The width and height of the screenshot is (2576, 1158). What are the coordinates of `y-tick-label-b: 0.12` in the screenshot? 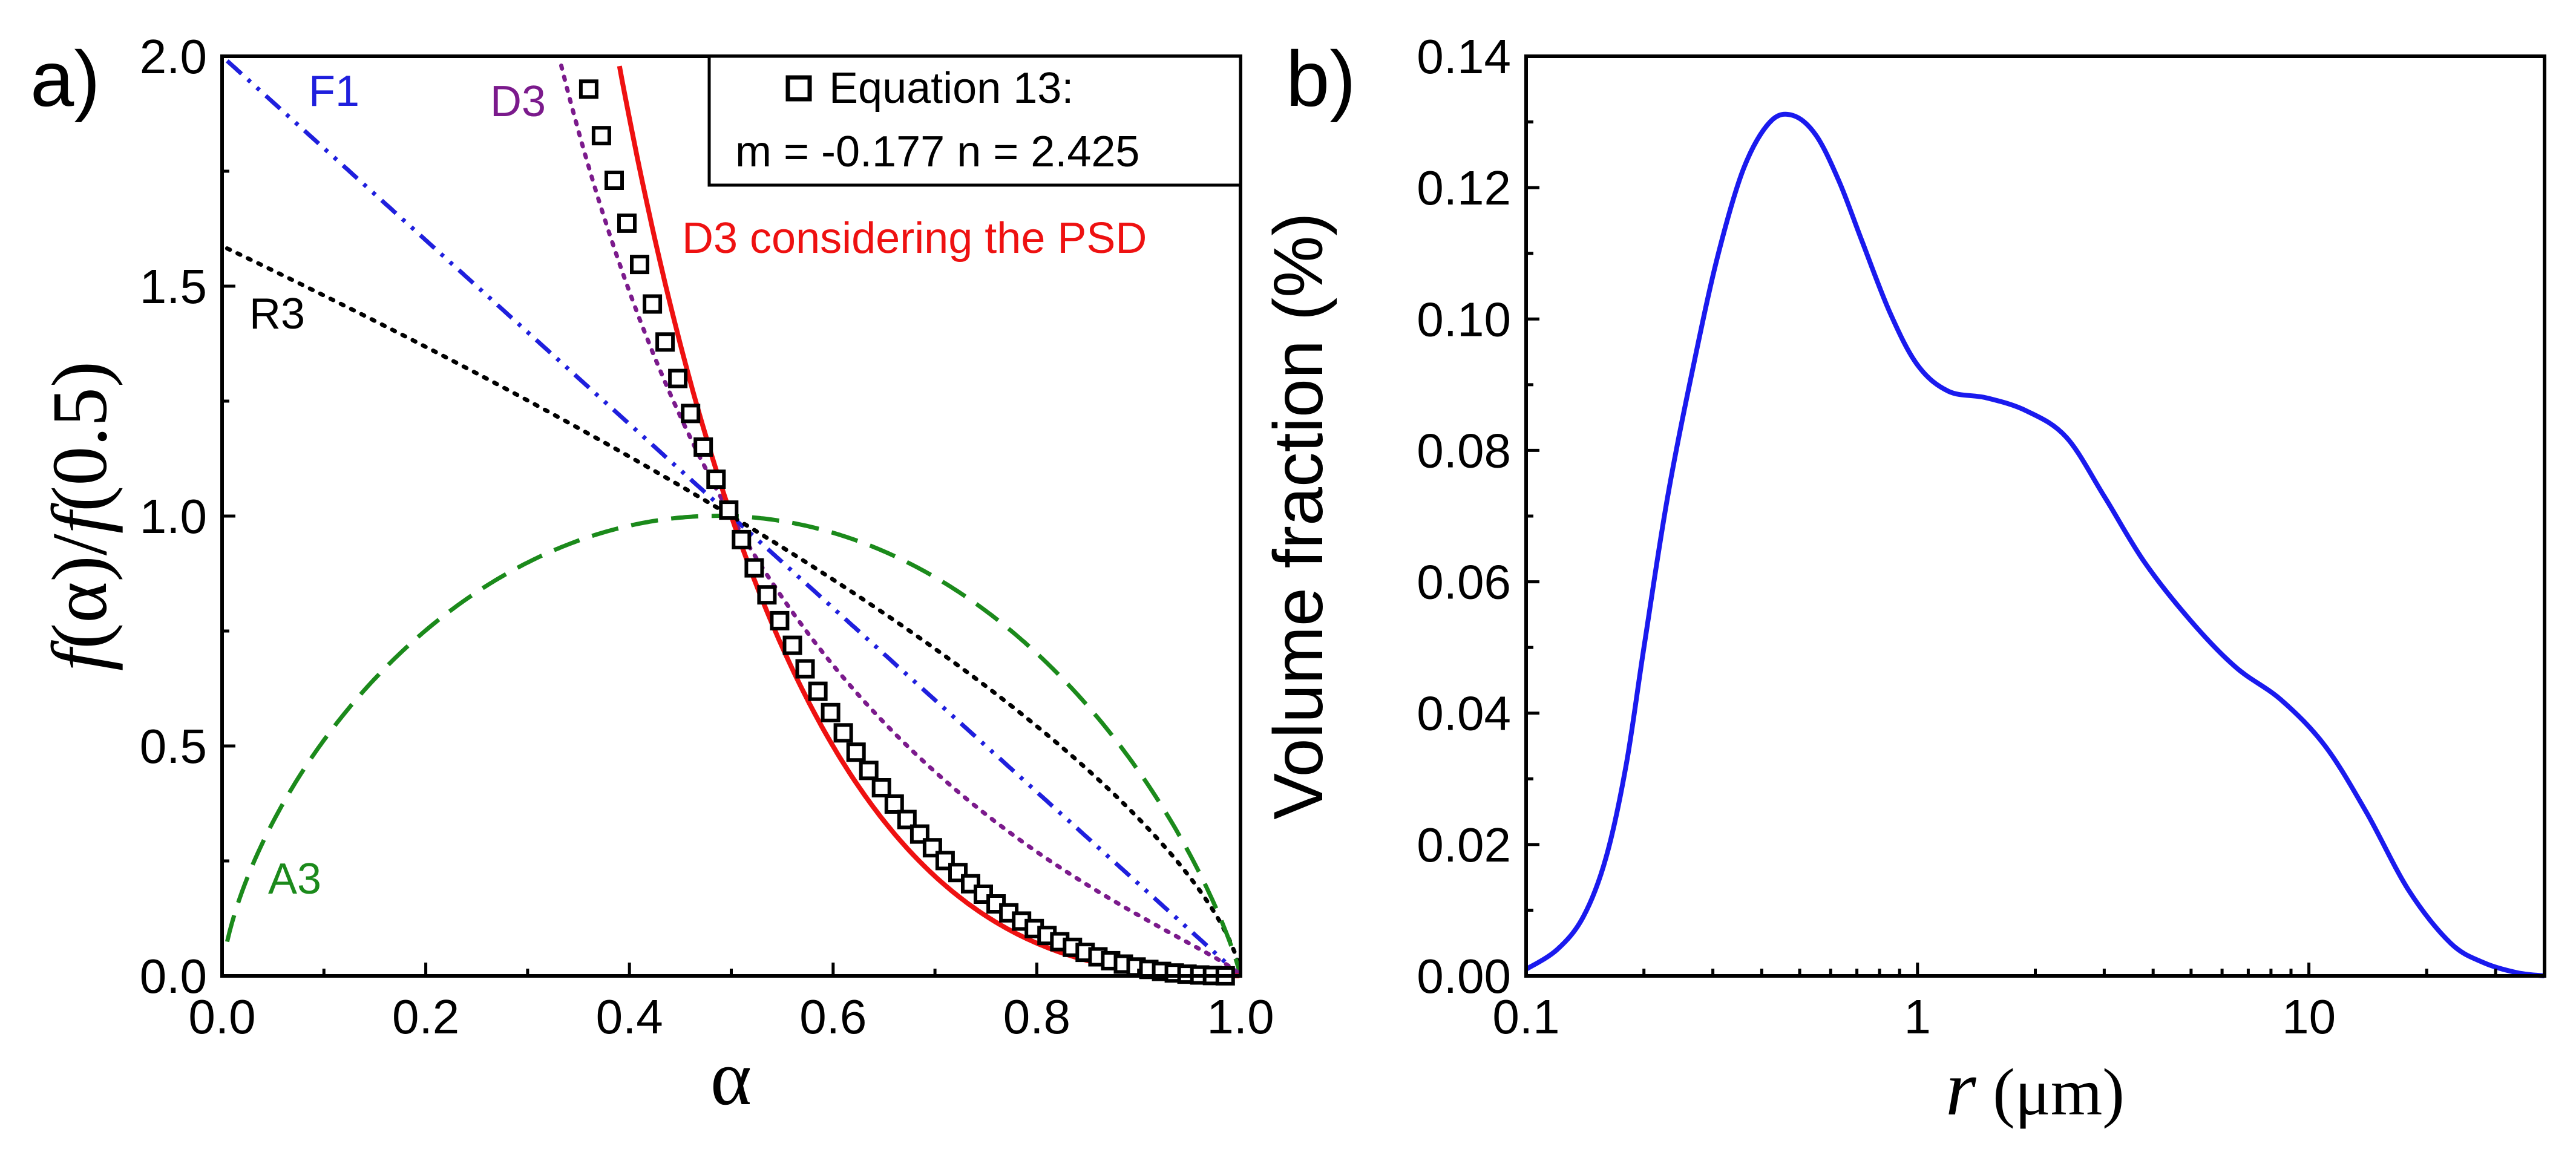 It's located at (1464, 188).